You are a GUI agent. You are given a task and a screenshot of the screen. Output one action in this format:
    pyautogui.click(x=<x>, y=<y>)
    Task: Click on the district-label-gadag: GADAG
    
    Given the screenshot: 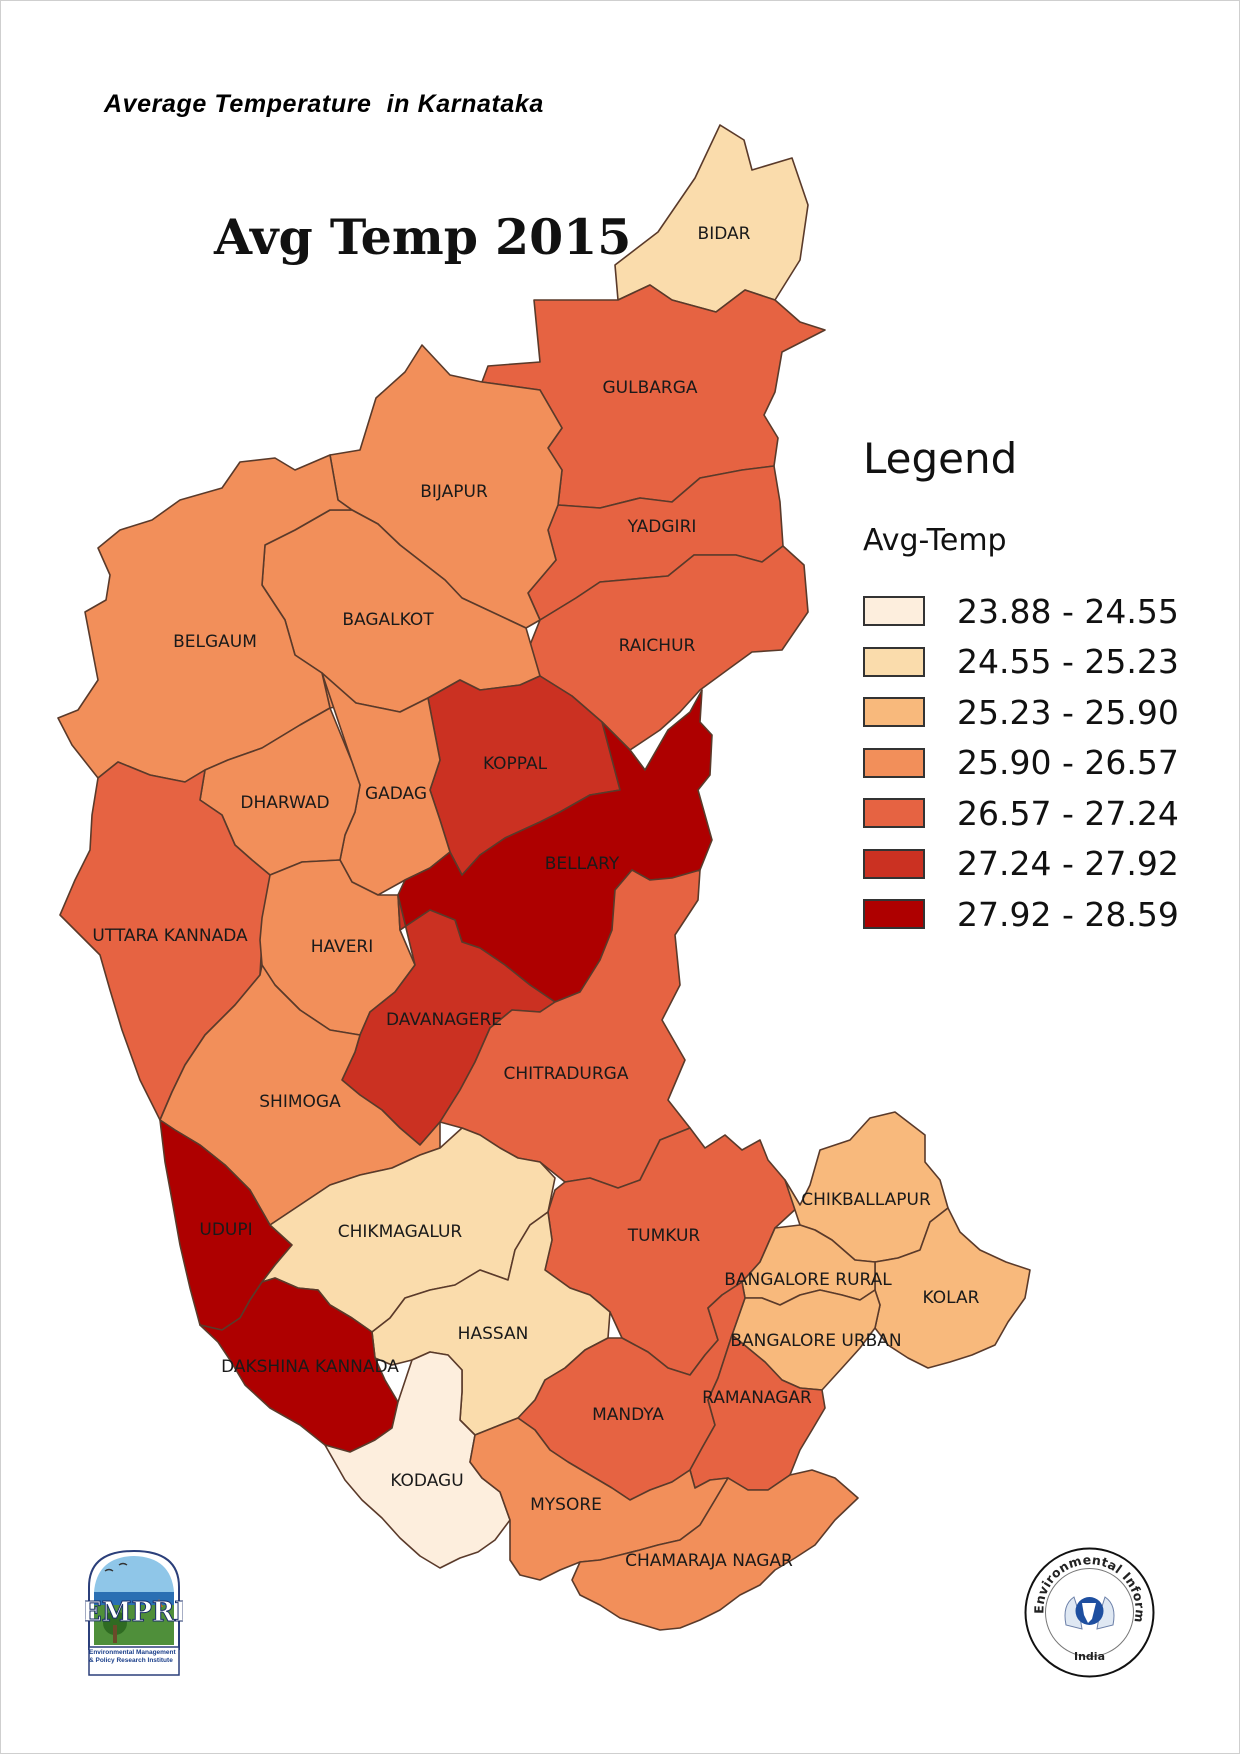 What is the action you would take?
    pyautogui.click(x=396, y=794)
    